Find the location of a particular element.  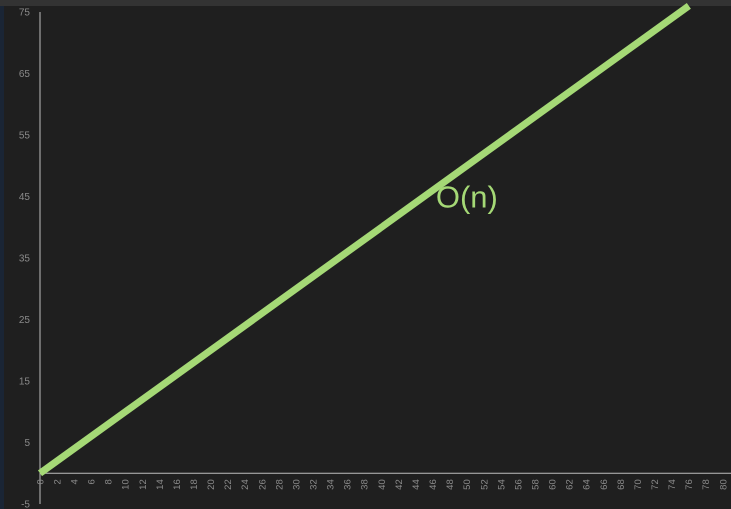

y-axis-ticks: -5 5 15 25 35 45 55 65 75 is located at coordinates (25, 258).